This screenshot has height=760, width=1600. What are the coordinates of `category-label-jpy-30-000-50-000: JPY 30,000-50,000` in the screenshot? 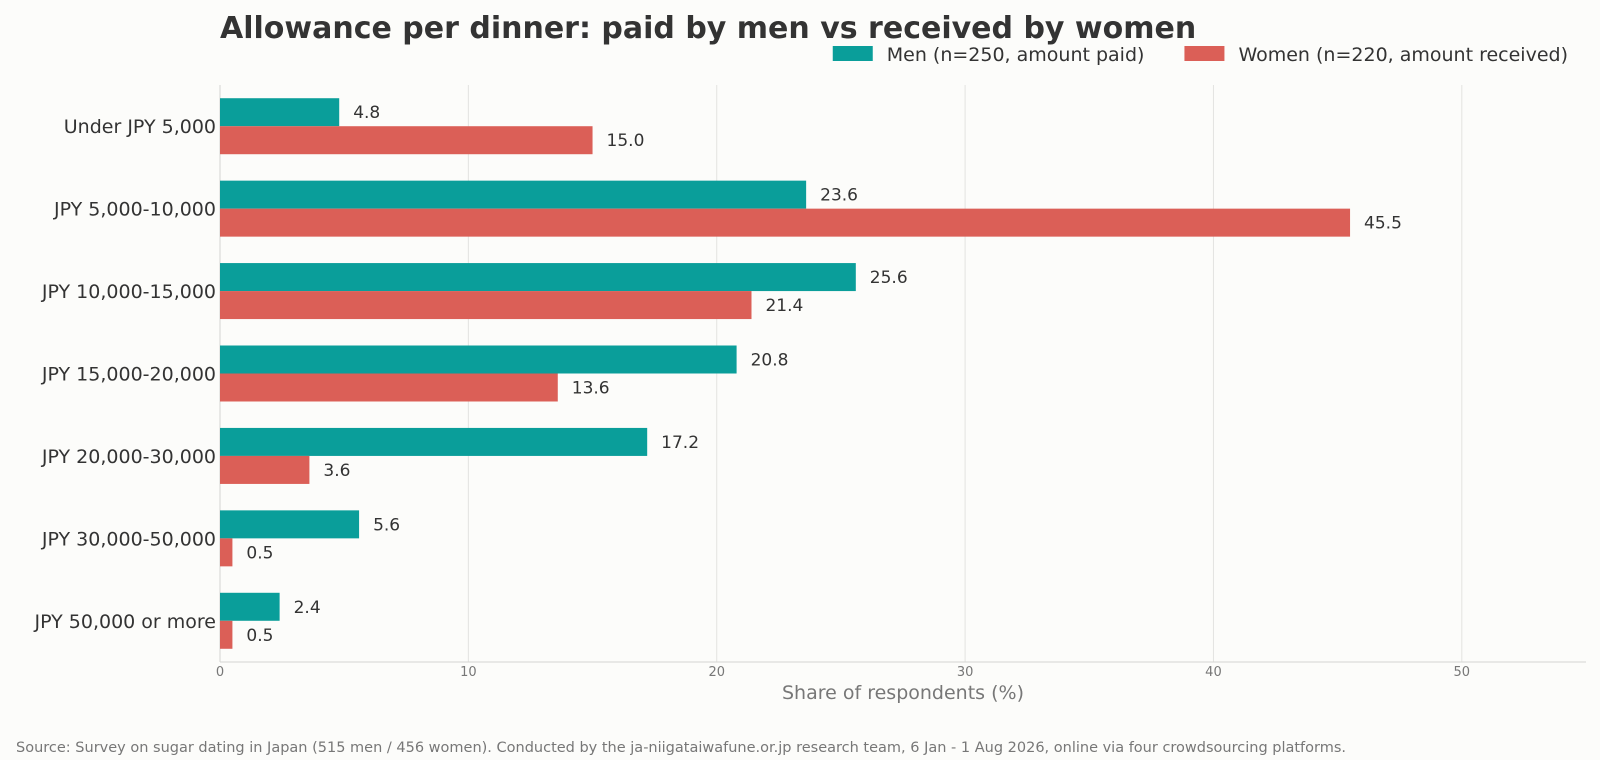 It's located at (128, 539).